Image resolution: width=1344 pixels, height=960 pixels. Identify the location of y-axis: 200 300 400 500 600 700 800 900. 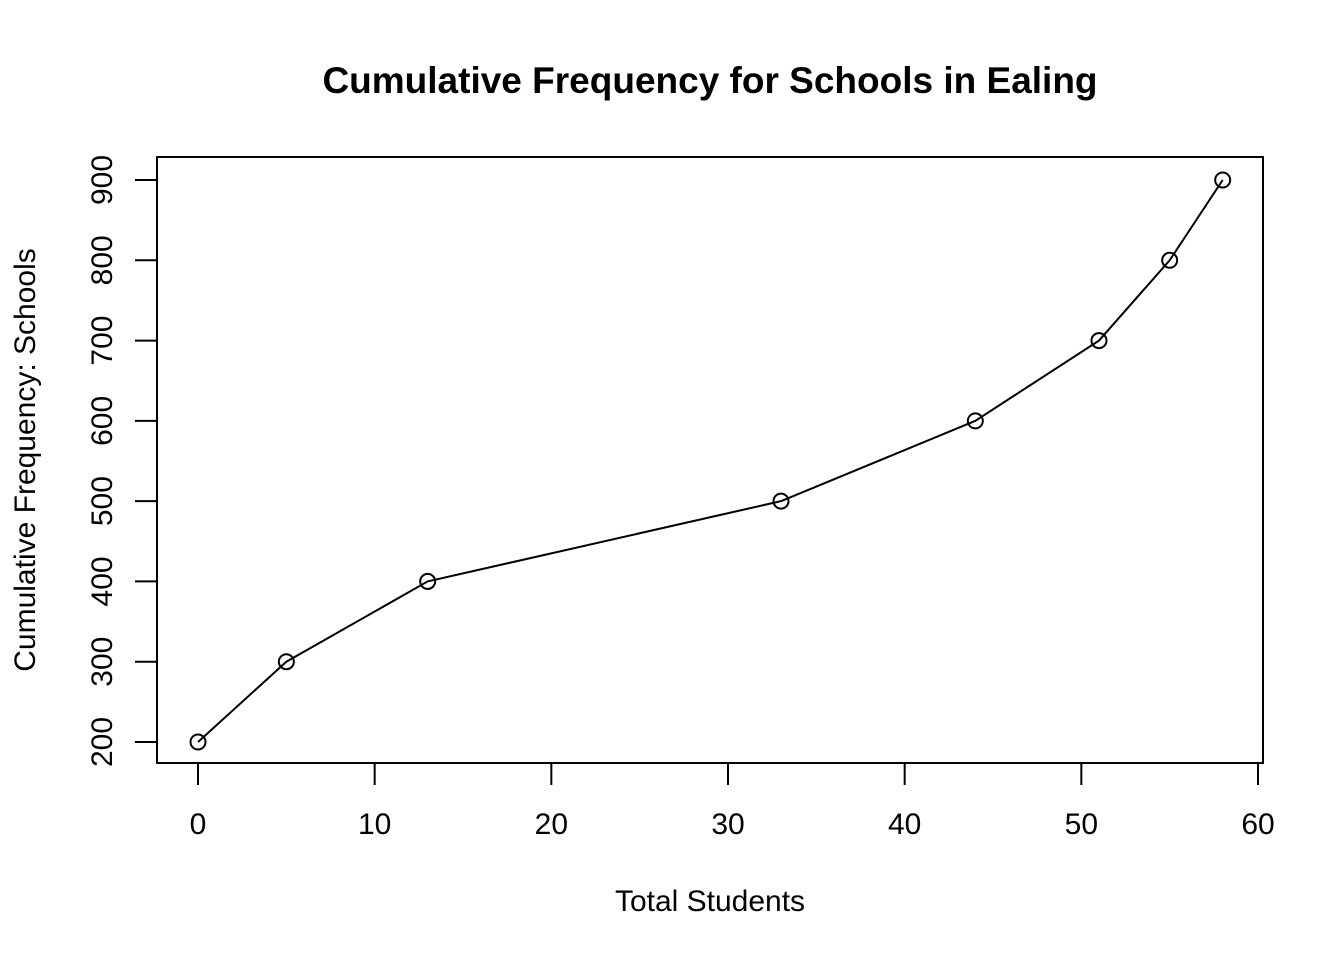
(122, 461).